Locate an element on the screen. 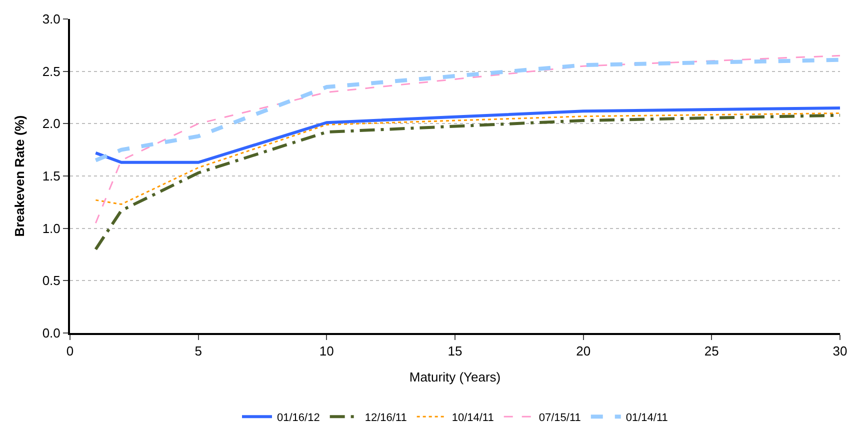 The image size is (859, 443). y-axis-title: Breakeven Rate (%) is located at coordinates (19, 176).